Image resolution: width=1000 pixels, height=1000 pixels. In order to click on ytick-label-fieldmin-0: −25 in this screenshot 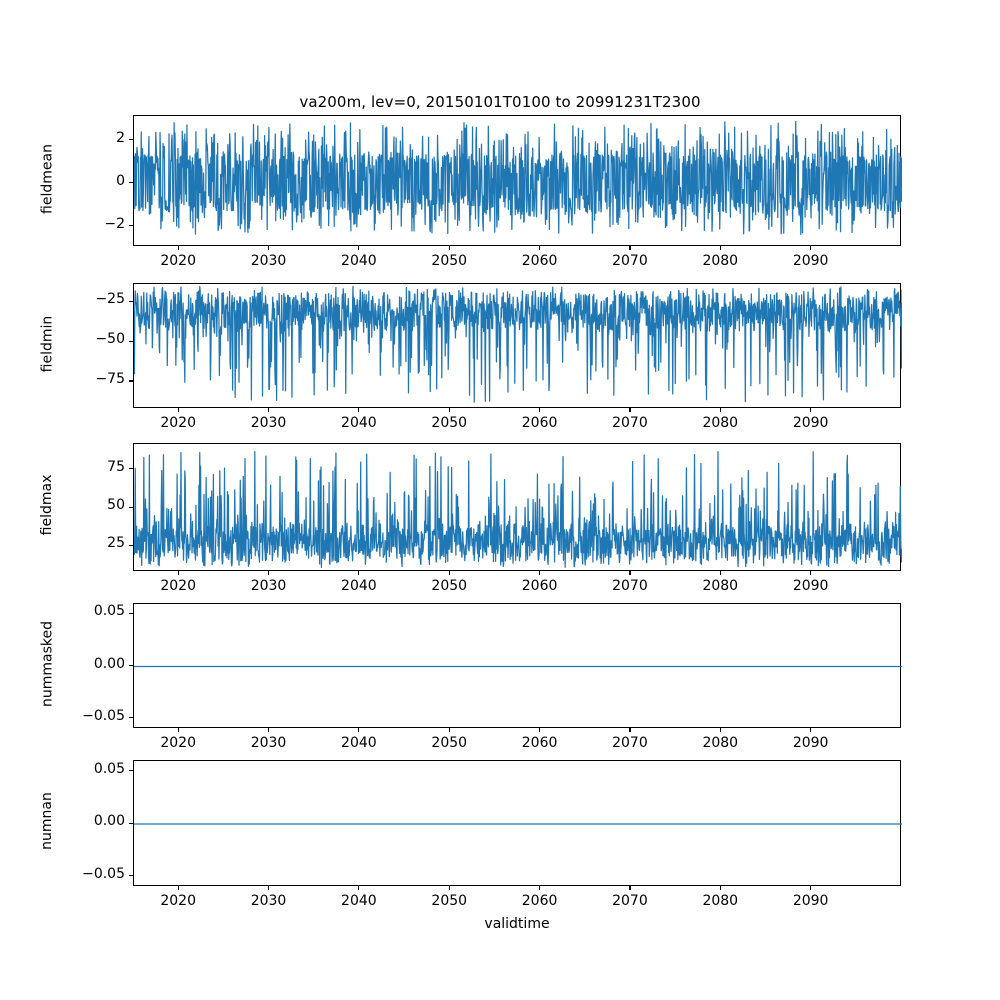, I will do `click(110, 299)`.